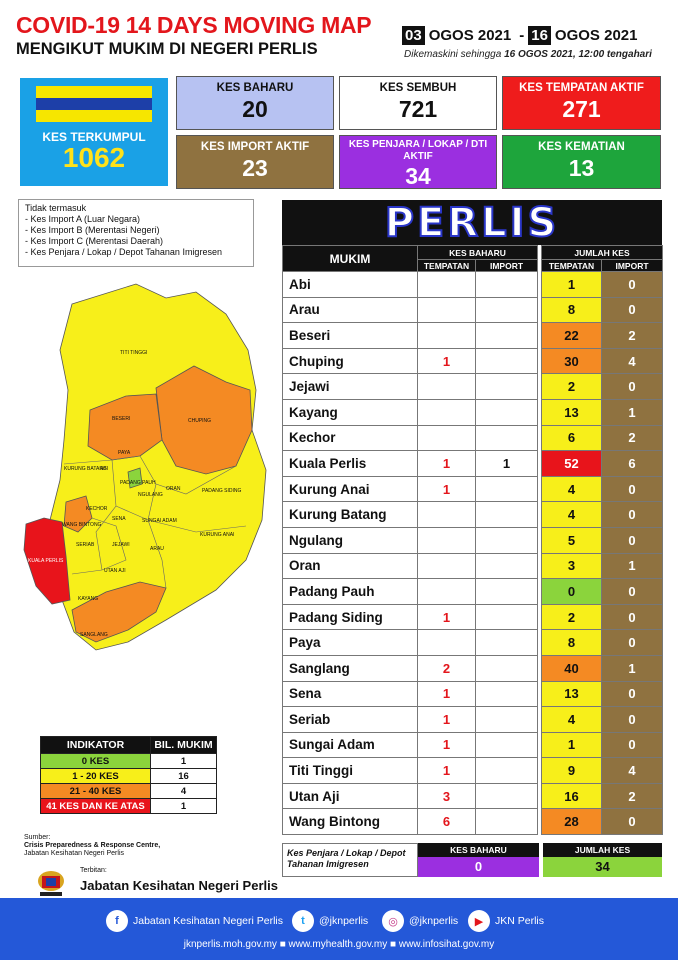 The image size is (678, 960). I want to click on map-region-chuping, so click(204, 420).